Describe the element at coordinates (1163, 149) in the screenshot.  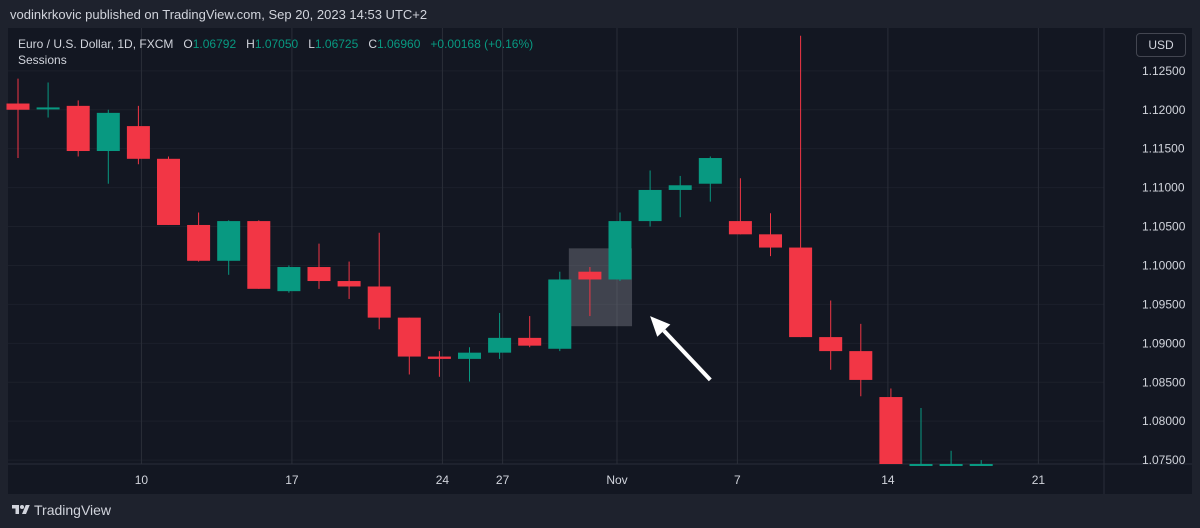
I see `price-tick-label: 1.11500` at that location.